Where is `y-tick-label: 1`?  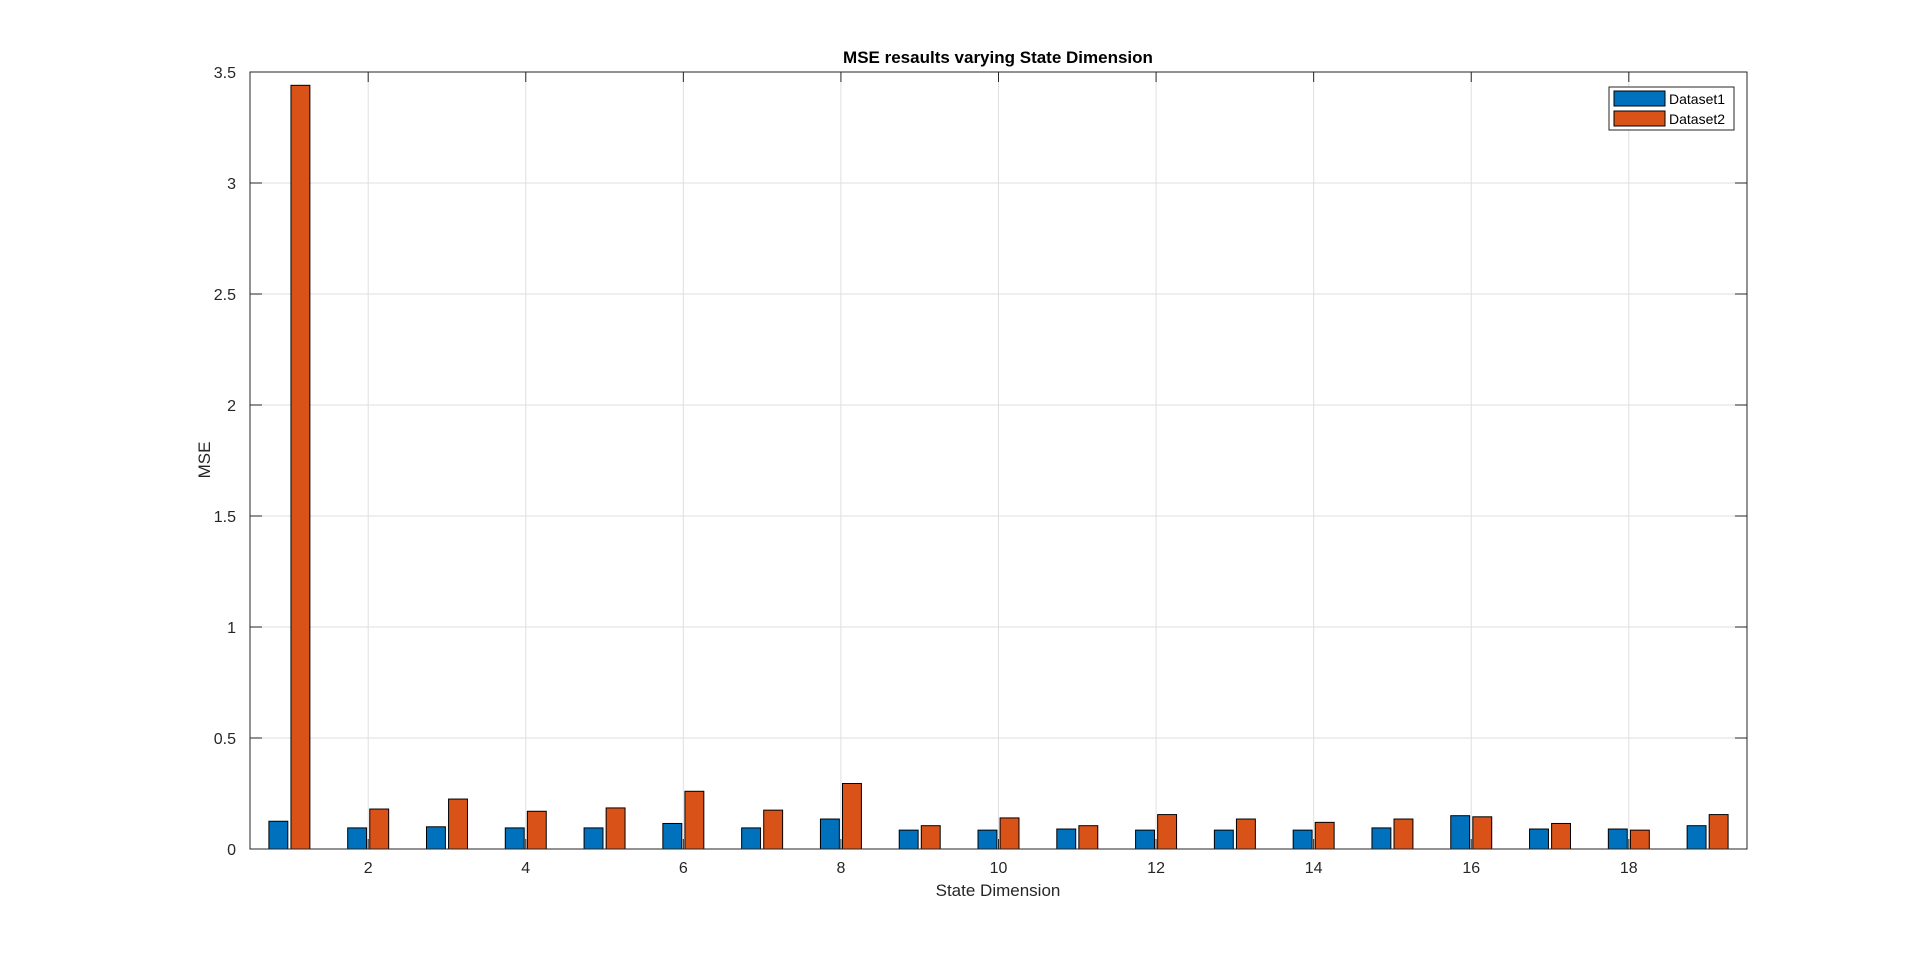 y-tick-label: 1 is located at coordinates (231, 628).